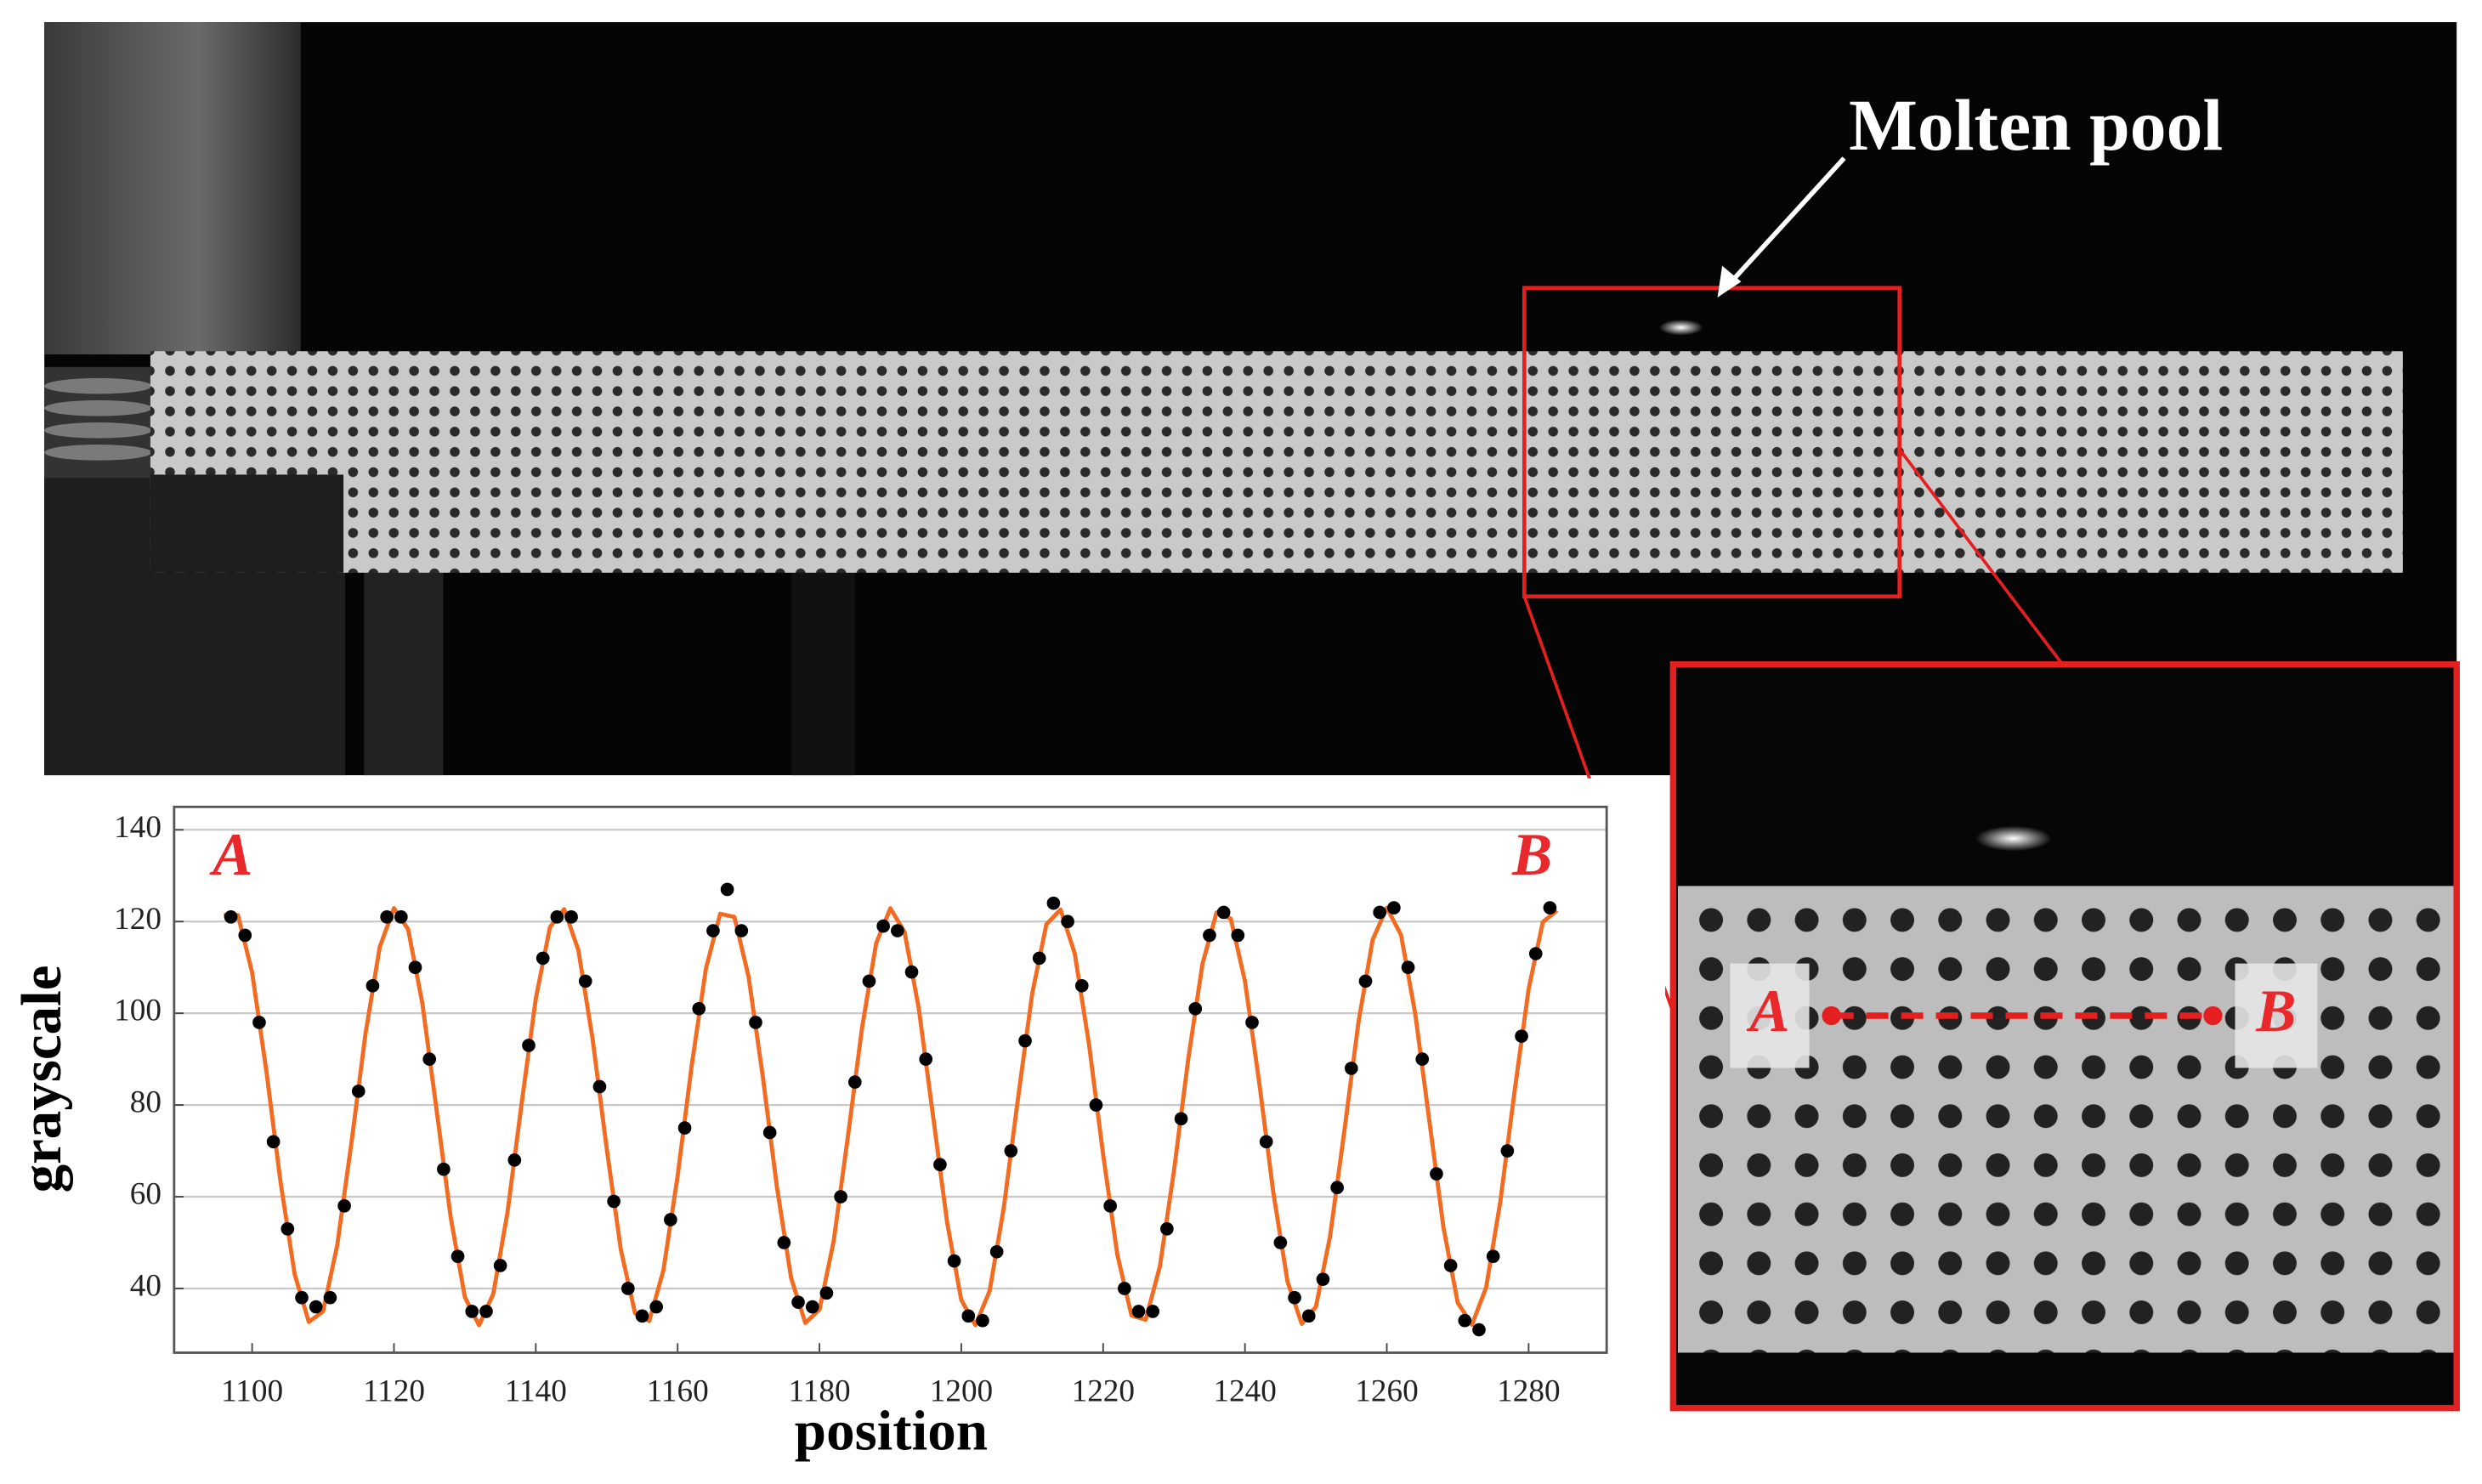 Image resolution: width=2482 pixels, height=1484 pixels. Describe the element at coordinates (1103, 1391) in the screenshot. I see `x-tick-label: 1220` at that location.